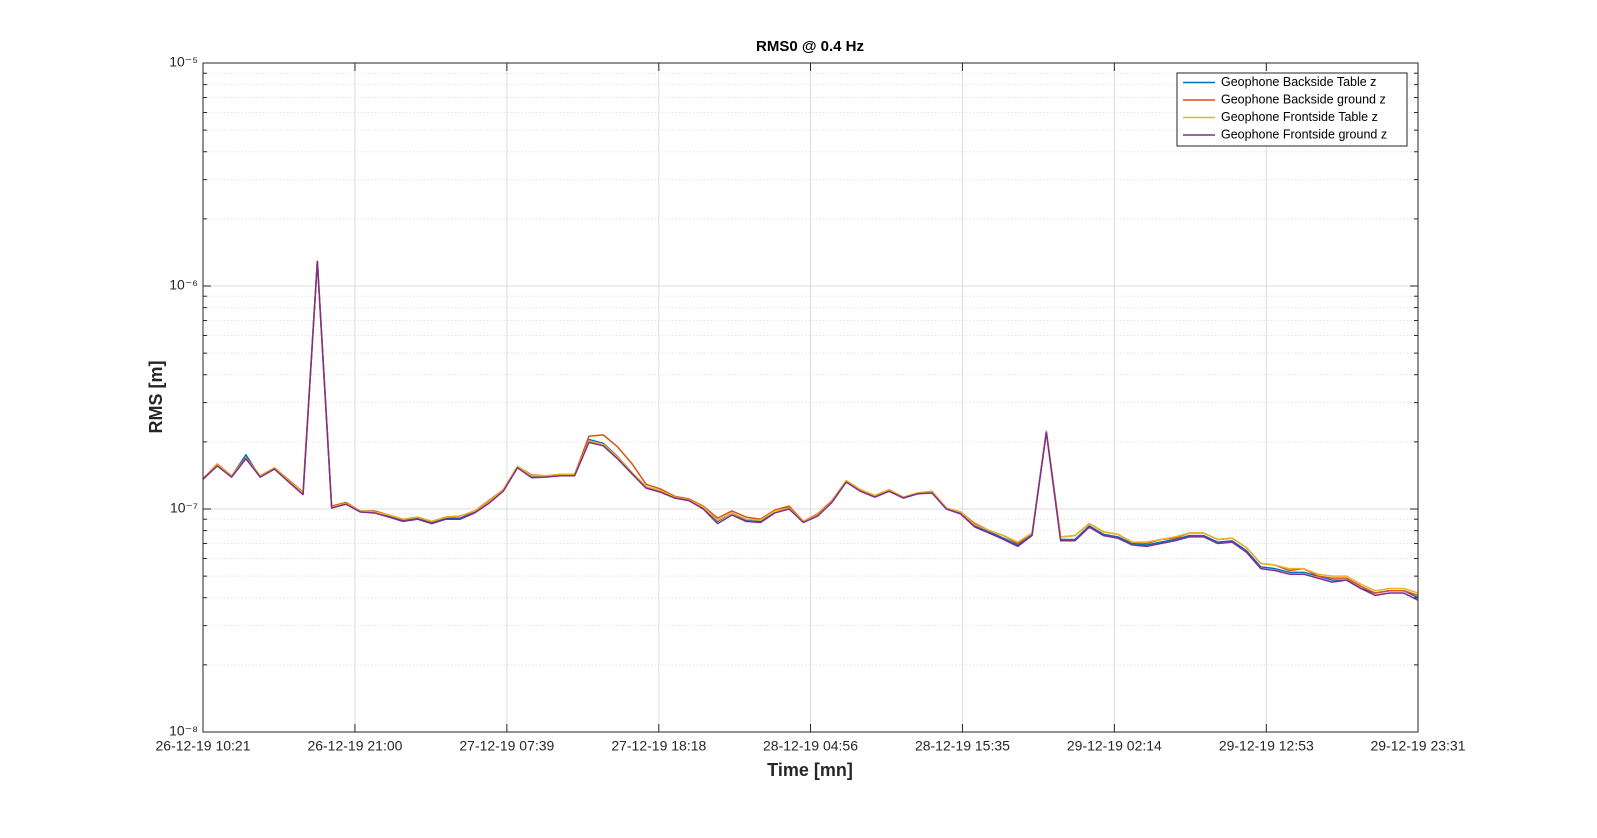 Image resolution: width=1597 pixels, height=838 pixels. What do you see at coordinates (354, 746) in the screenshot?
I see `x-tick-label: 26-12-19 21:00` at bounding box center [354, 746].